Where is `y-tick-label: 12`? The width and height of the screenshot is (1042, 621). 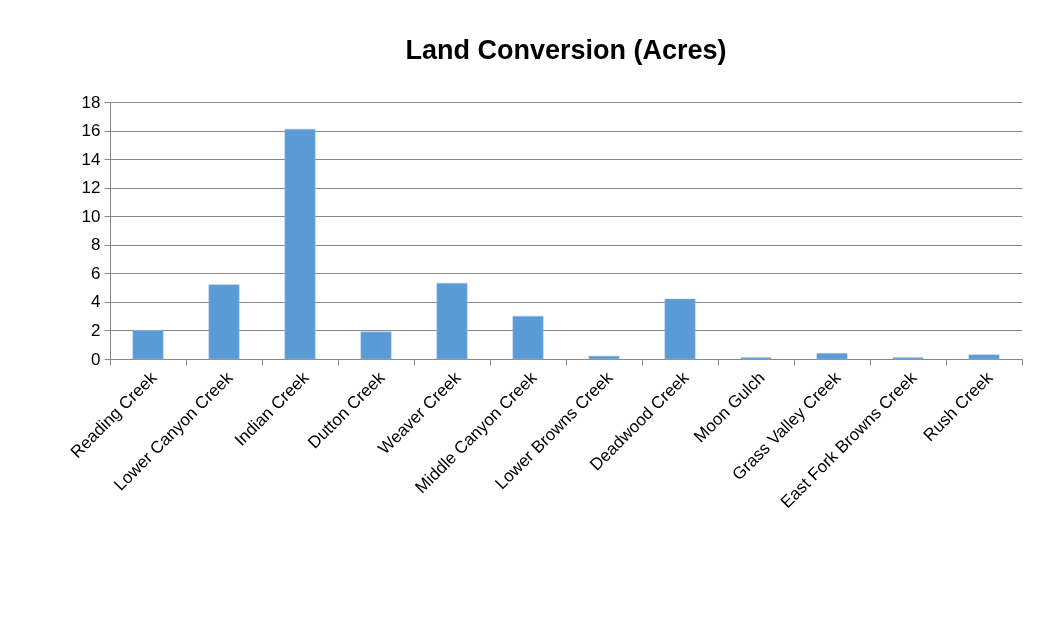
y-tick-label: 12 is located at coordinates (91, 188).